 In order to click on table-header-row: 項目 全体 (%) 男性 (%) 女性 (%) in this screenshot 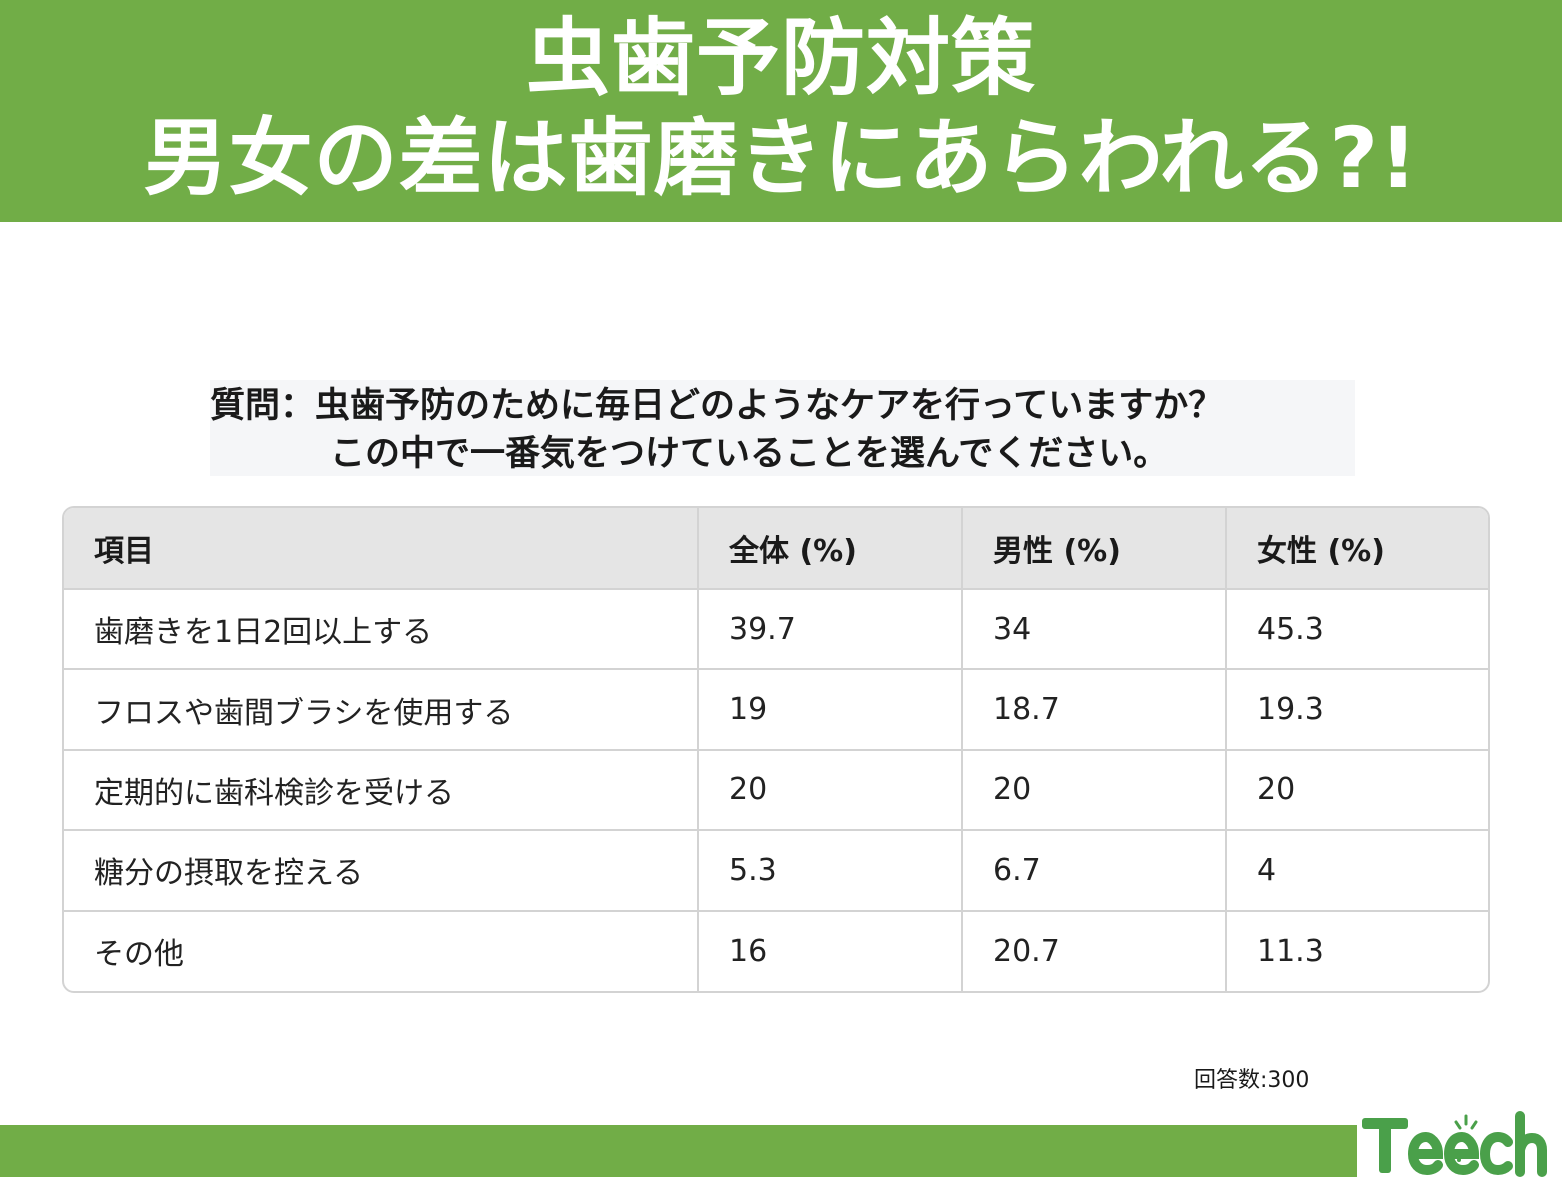, I will do `click(776, 549)`.